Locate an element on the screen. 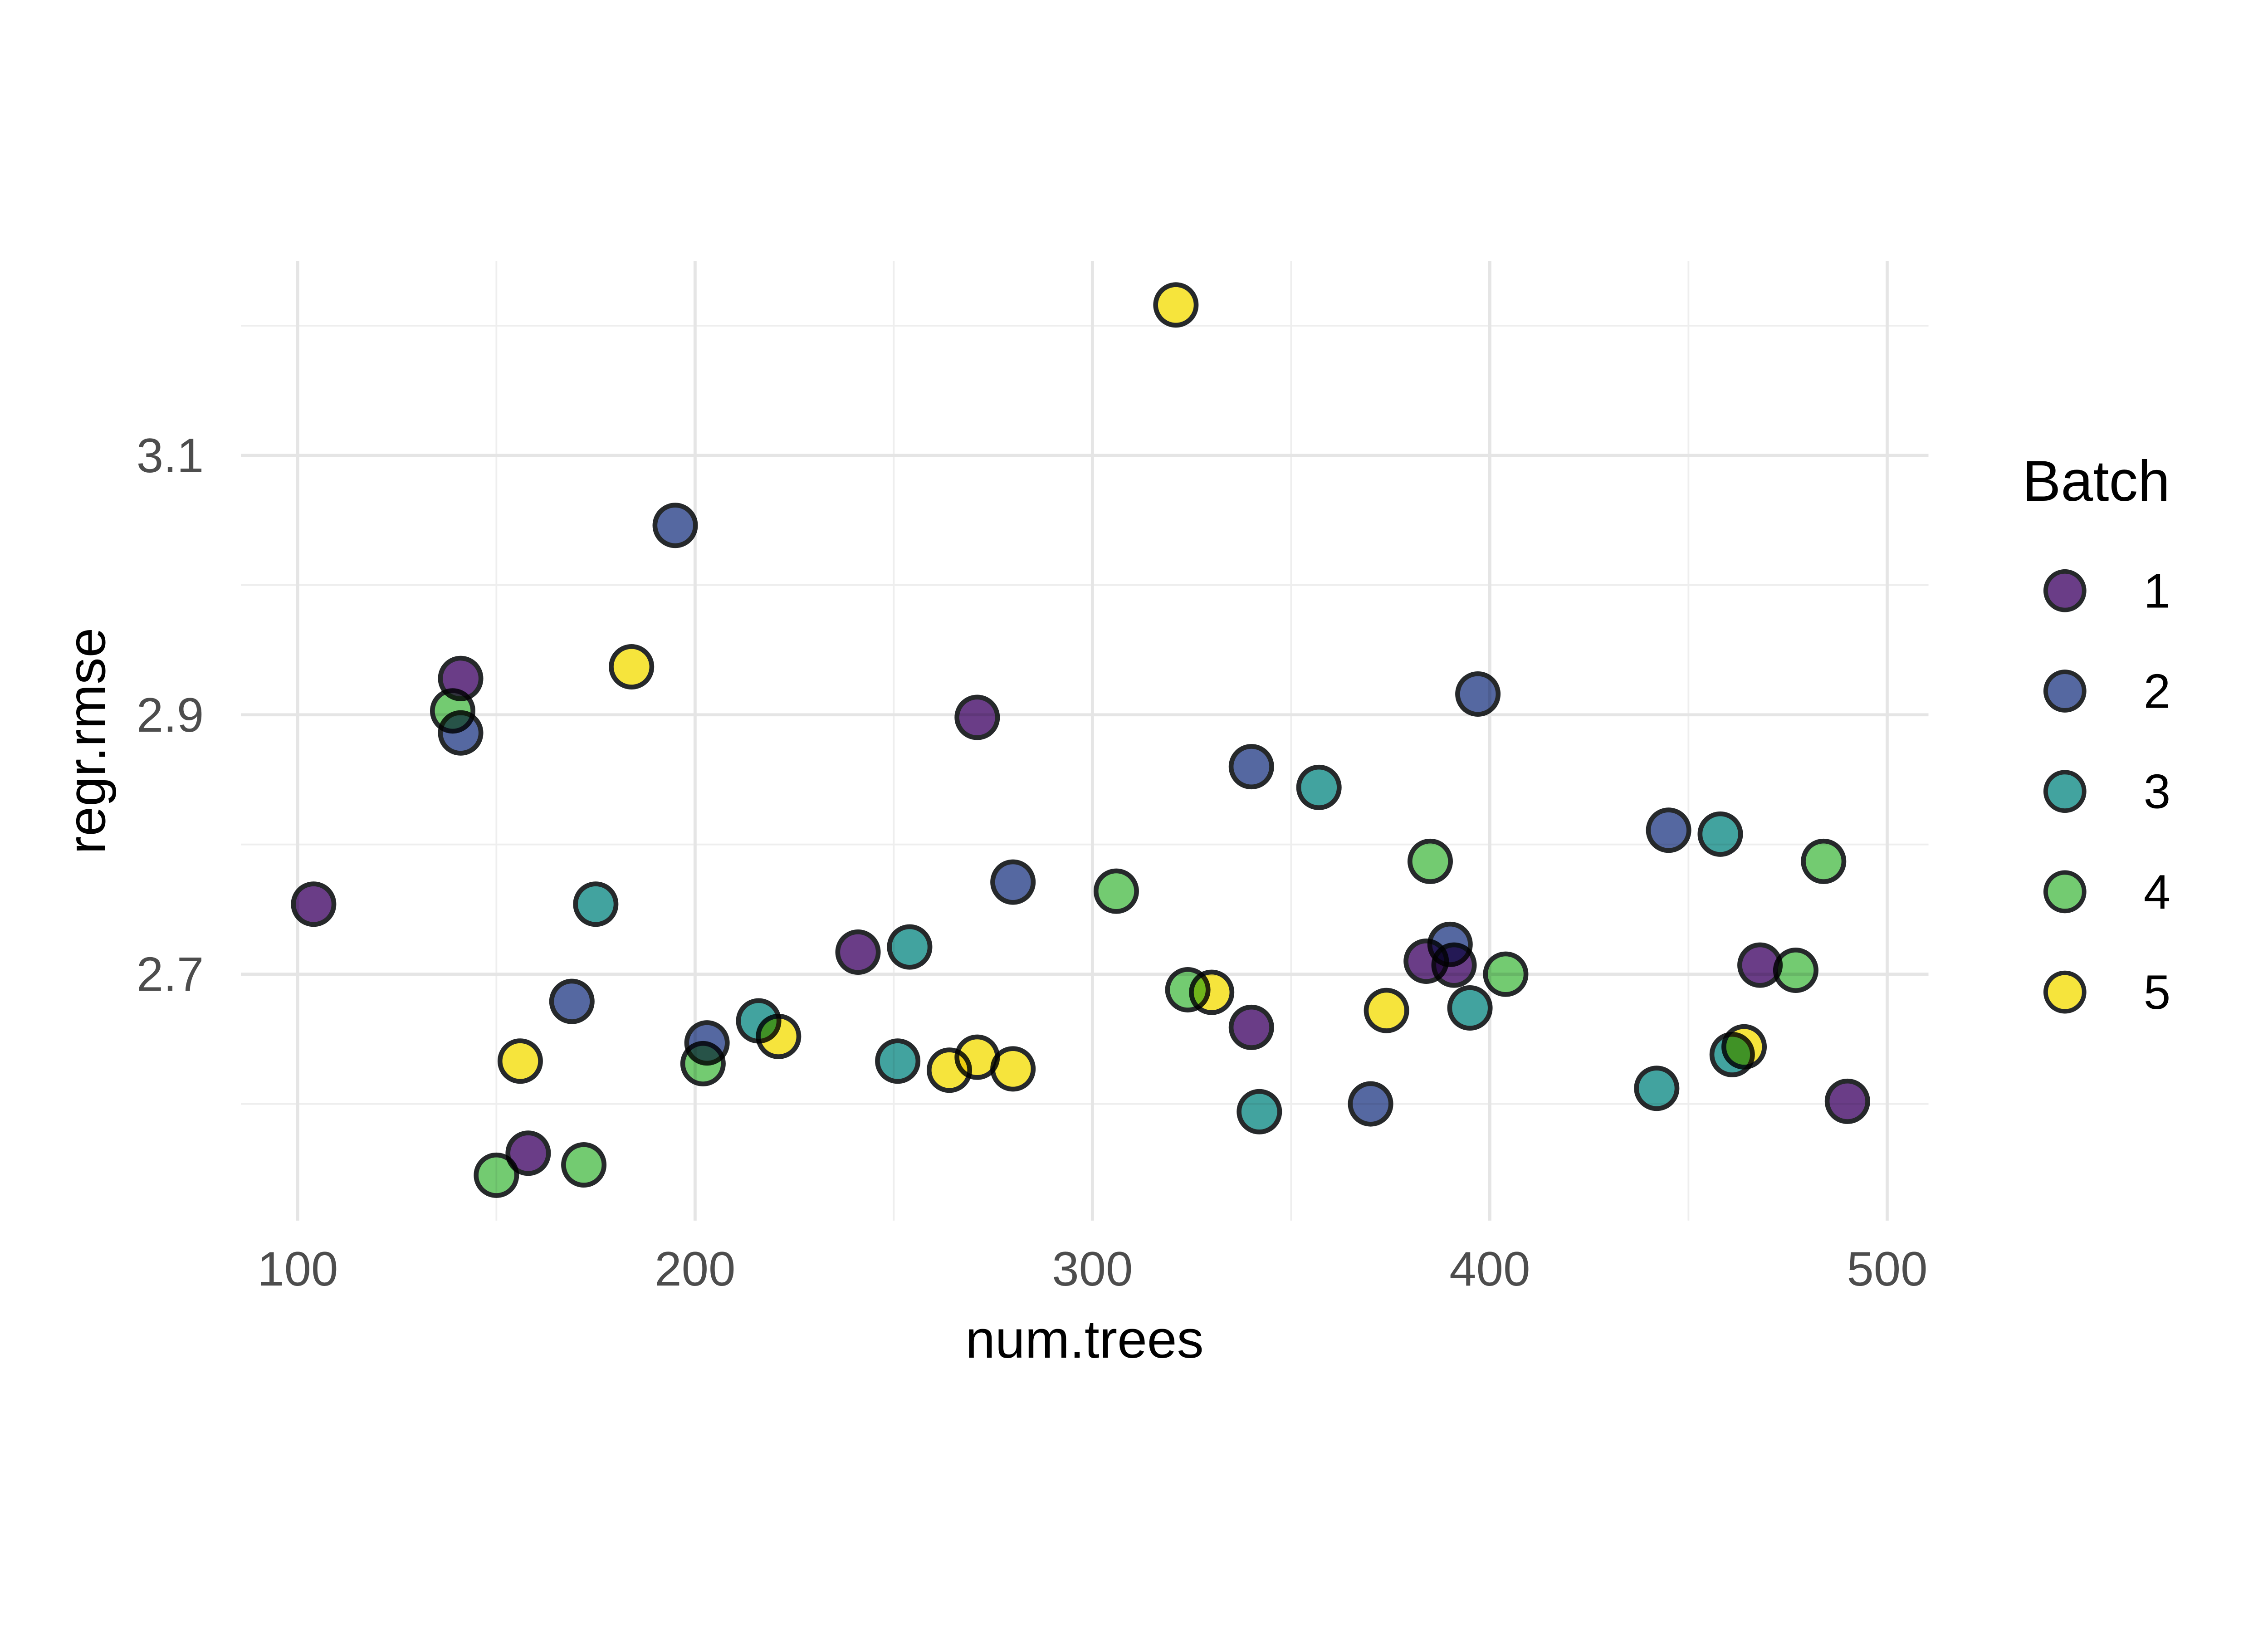 The image size is (2268, 1633). legend-item-label: 4 is located at coordinates (2157, 892).